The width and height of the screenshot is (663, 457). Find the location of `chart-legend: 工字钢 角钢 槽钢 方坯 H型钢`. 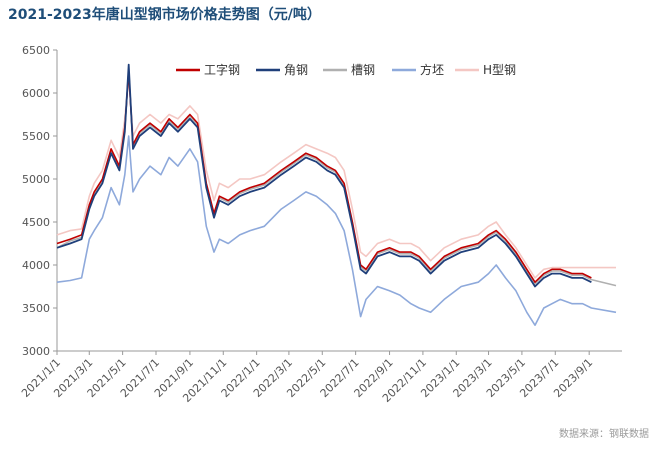

chart-legend: 工字钢 角钢 槽钢 方坯 H型钢 is located at coordinates (346, 69).